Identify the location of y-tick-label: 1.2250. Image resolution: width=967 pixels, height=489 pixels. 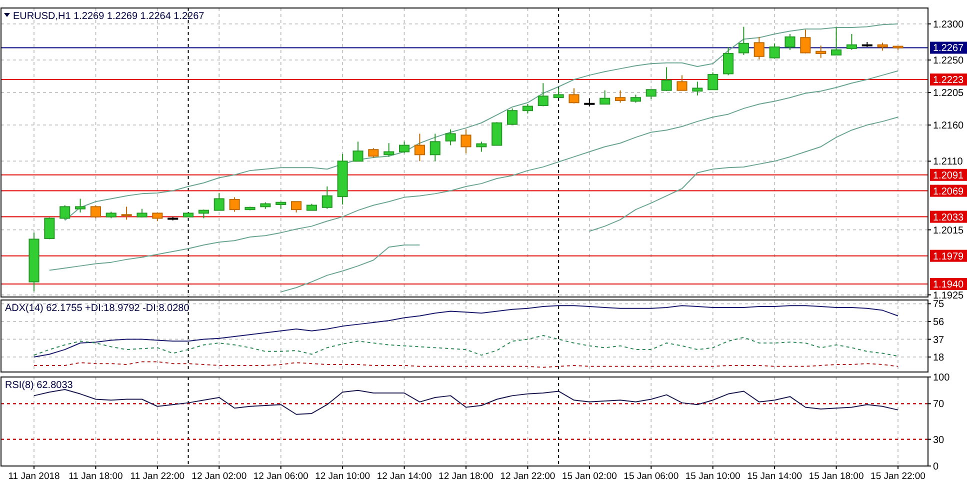
(948, 61).